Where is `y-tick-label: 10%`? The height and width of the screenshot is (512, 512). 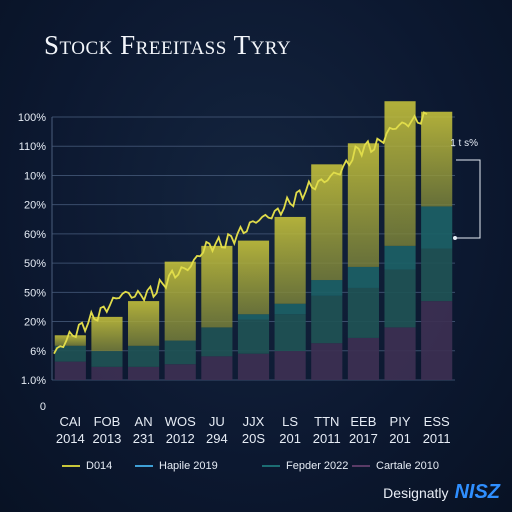
y-tick-label: 10% is located at coordinates (35, 176).